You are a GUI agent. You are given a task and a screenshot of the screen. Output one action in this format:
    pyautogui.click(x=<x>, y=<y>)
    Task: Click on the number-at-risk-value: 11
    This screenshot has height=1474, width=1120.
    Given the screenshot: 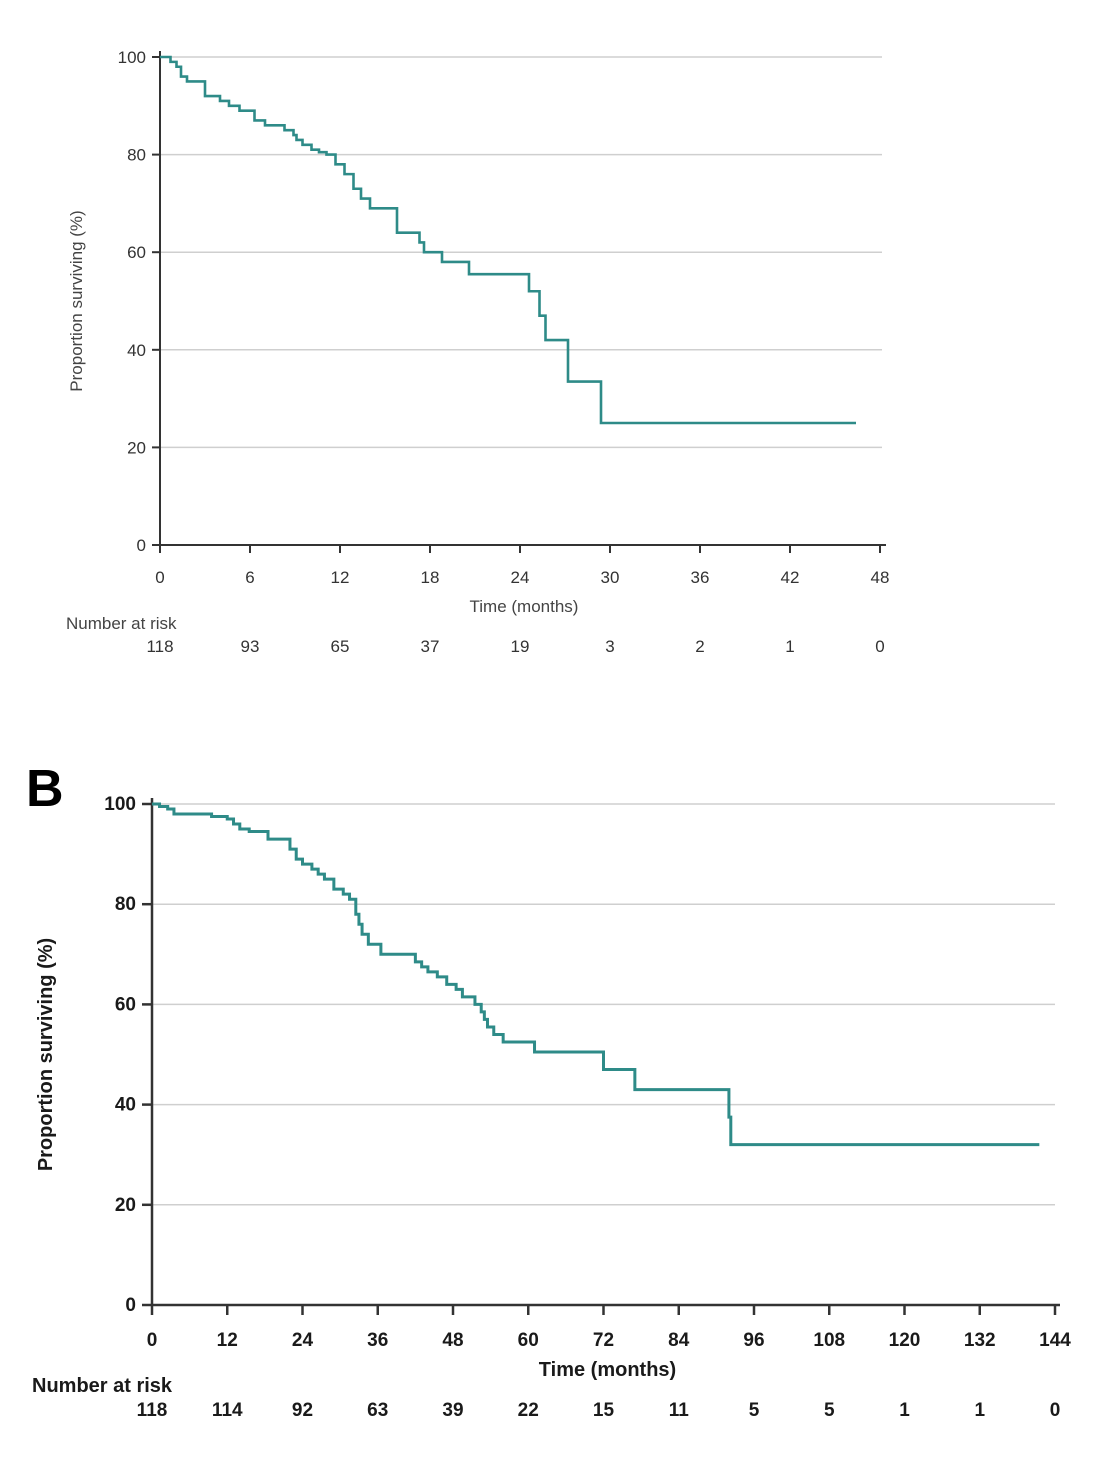 What is the action you would take?
    pyautogui.click(x=679, y=1410)
    